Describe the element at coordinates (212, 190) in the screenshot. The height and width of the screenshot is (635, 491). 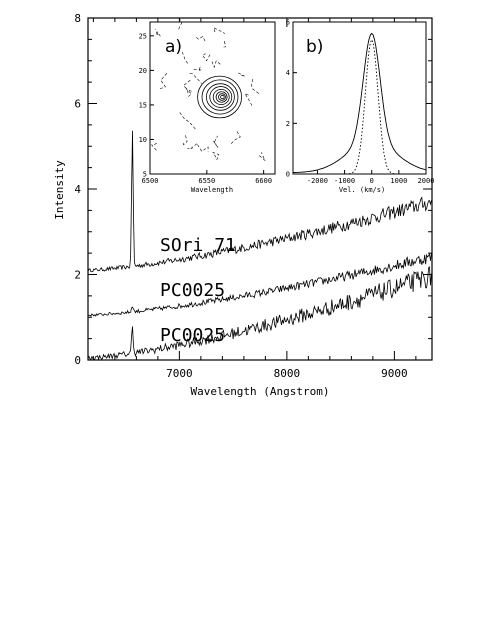
I see `inset-a-x-axis-label: Wavelength` at that location.